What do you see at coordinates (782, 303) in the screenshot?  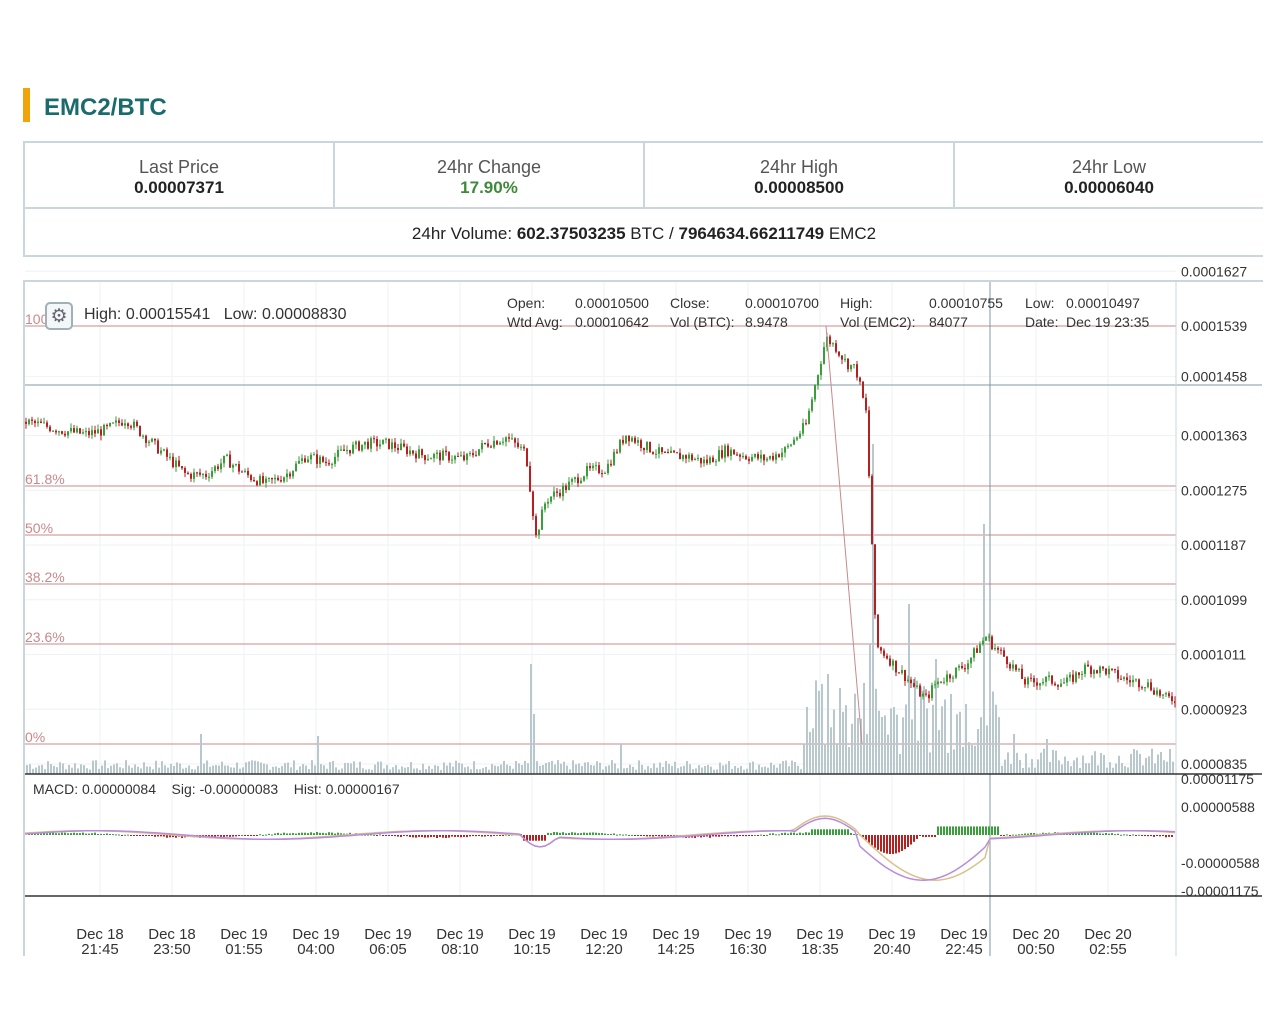 I see `ohlc-close: 0.00010700` at bounding box center [782, 303].